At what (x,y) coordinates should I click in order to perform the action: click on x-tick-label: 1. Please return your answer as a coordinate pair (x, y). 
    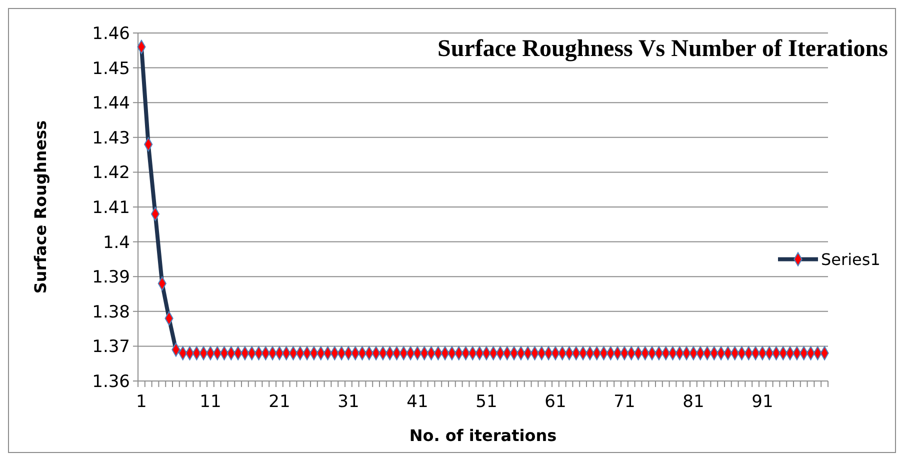
    Looking at the image, I should click on (141, 402).